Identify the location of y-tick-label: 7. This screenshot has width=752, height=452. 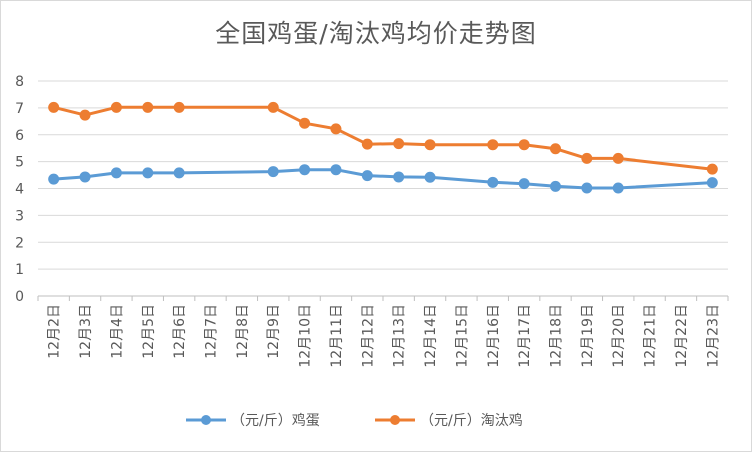
(19, 109).